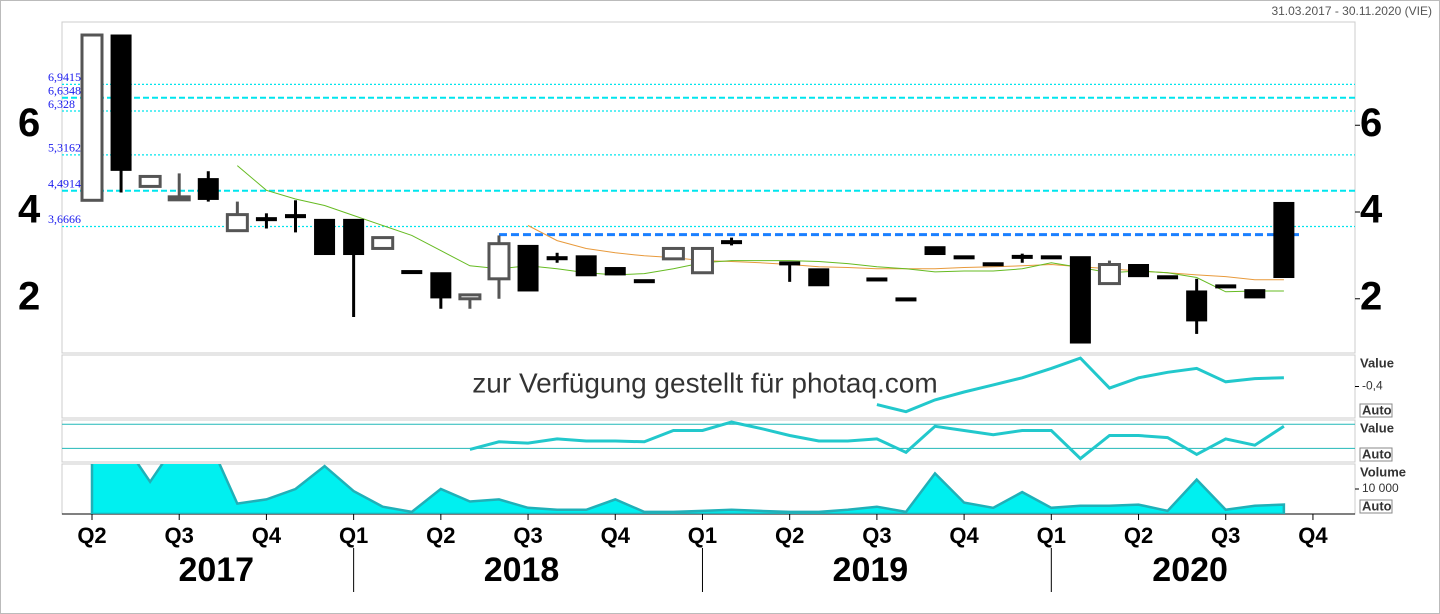  What do you see at coordinates (61, 104) in the screenshot?
I see `level-label: 6,328` at bounding box center [61, 104].